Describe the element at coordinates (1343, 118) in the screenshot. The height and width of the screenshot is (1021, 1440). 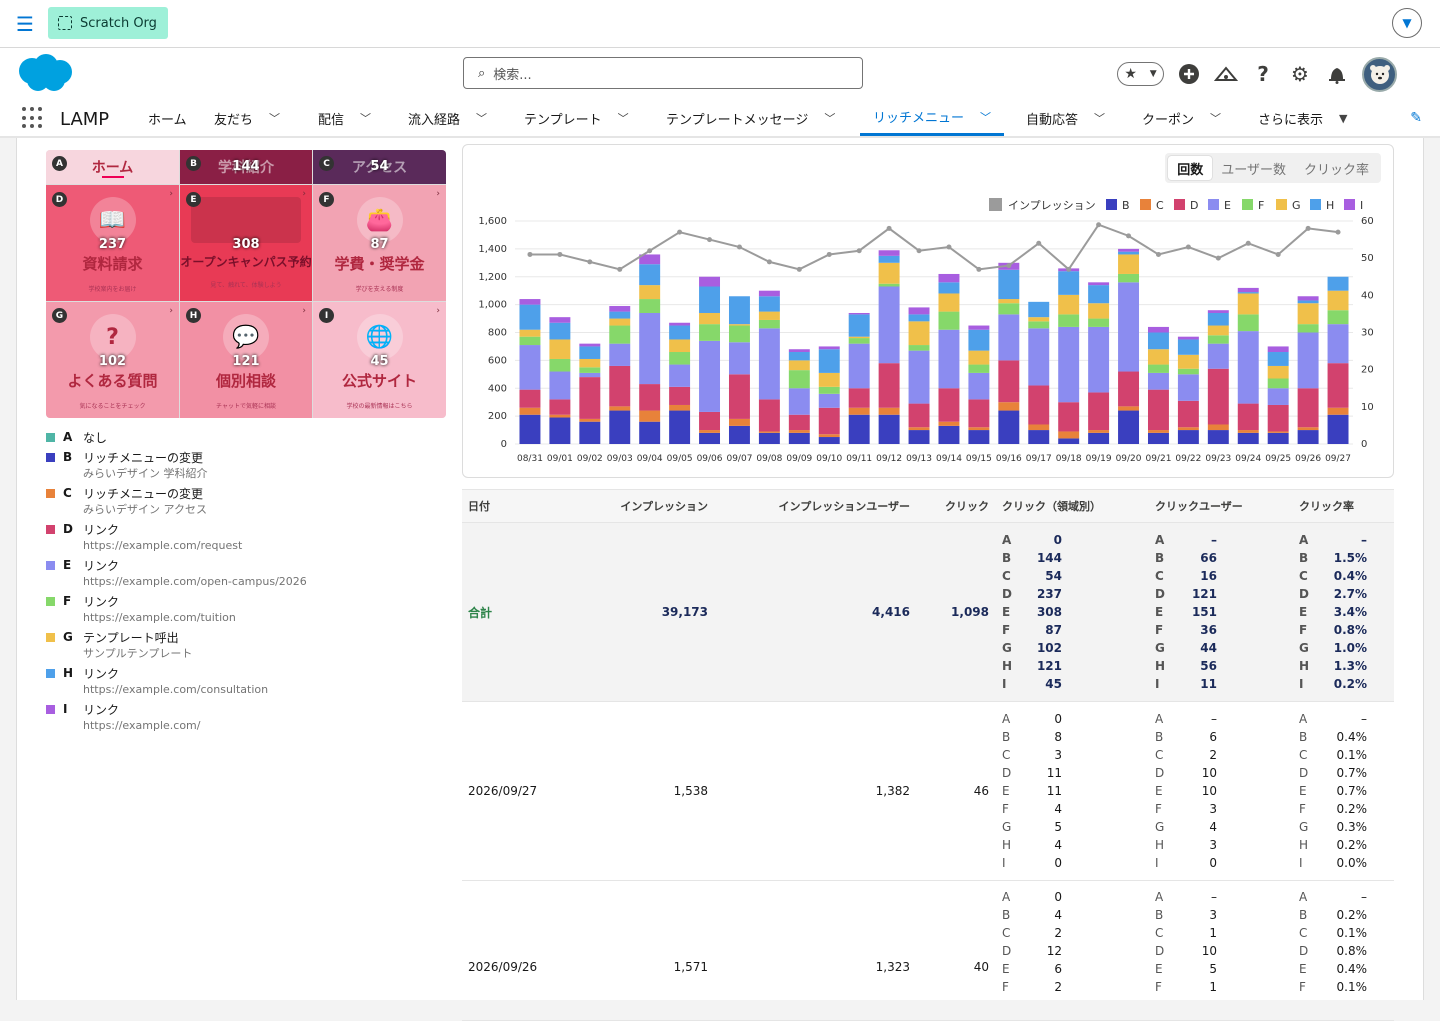
I see `caret-down-icon: ▼` at that location.